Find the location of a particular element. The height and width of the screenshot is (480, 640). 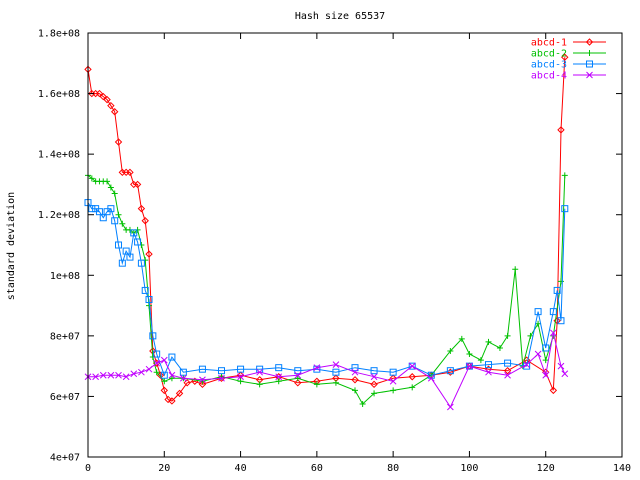

chart-title: Hash size 65537 is located at coordinates (340, 16).